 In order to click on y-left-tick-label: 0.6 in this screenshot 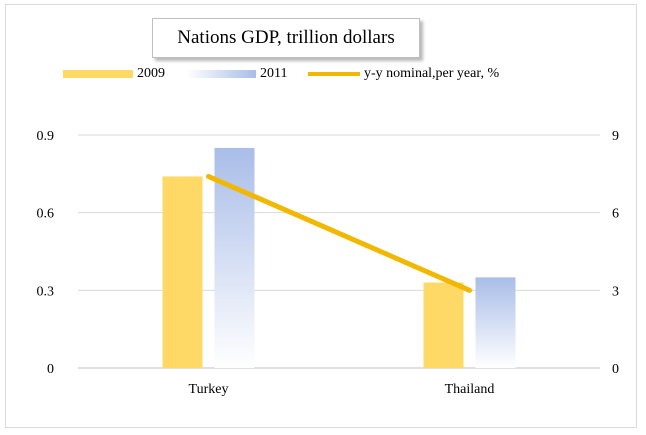, I will do `click(46, 214)`.